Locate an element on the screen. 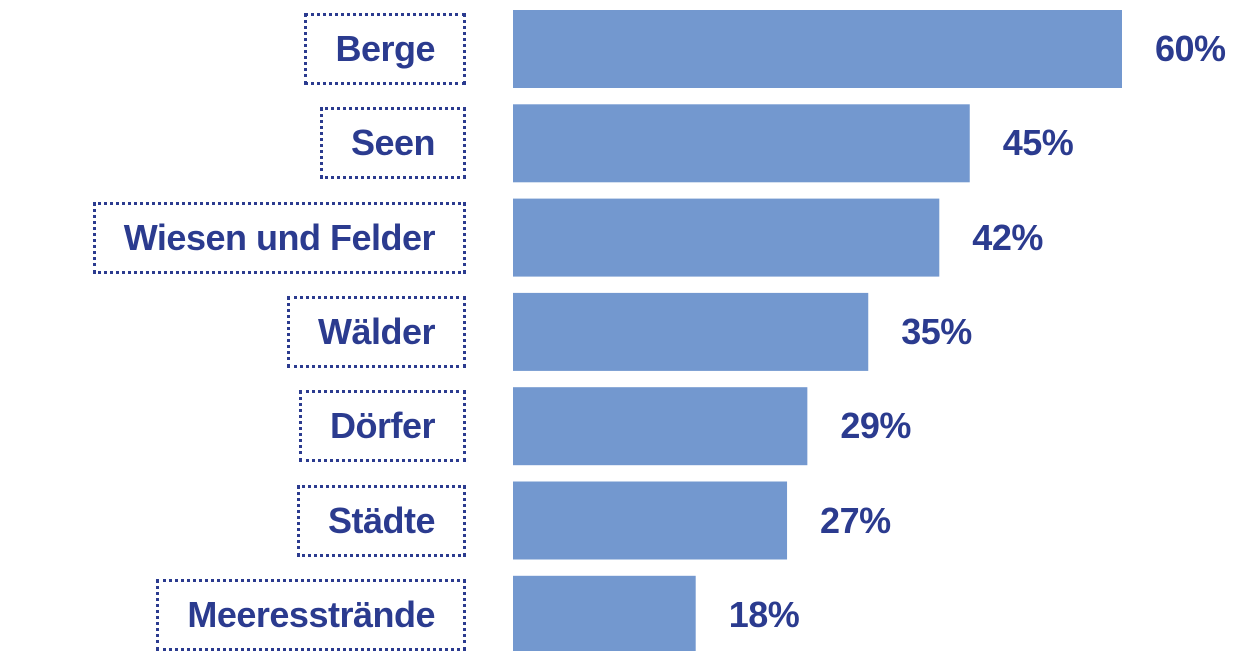 Image resolution: width=1253 pixels, height=651 pixels. category-label: Berge is located at coordinates (385, 49).